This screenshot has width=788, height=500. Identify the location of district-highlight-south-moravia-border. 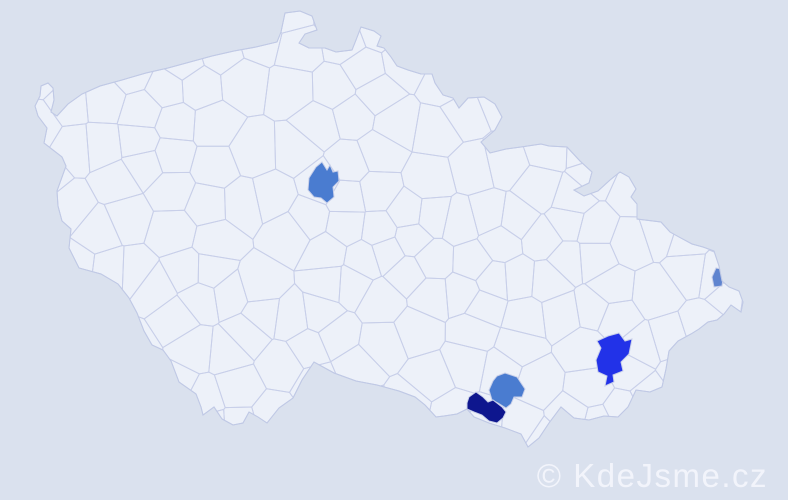
(486, 407).